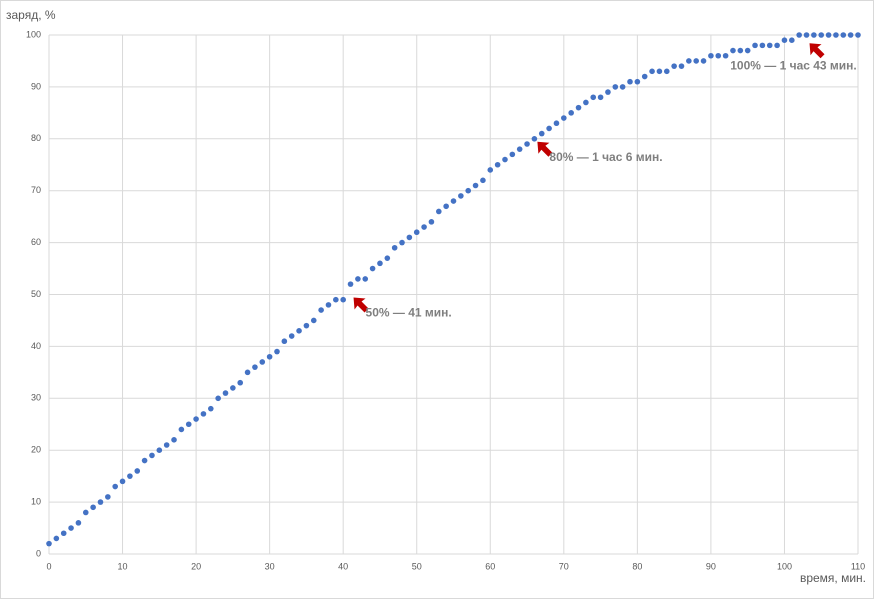 The image size is (874, 604). What do you see at coordinates (36, 294) in the screenshot?
I see `y-tick-label: 50` at bounding box center [36, 294].